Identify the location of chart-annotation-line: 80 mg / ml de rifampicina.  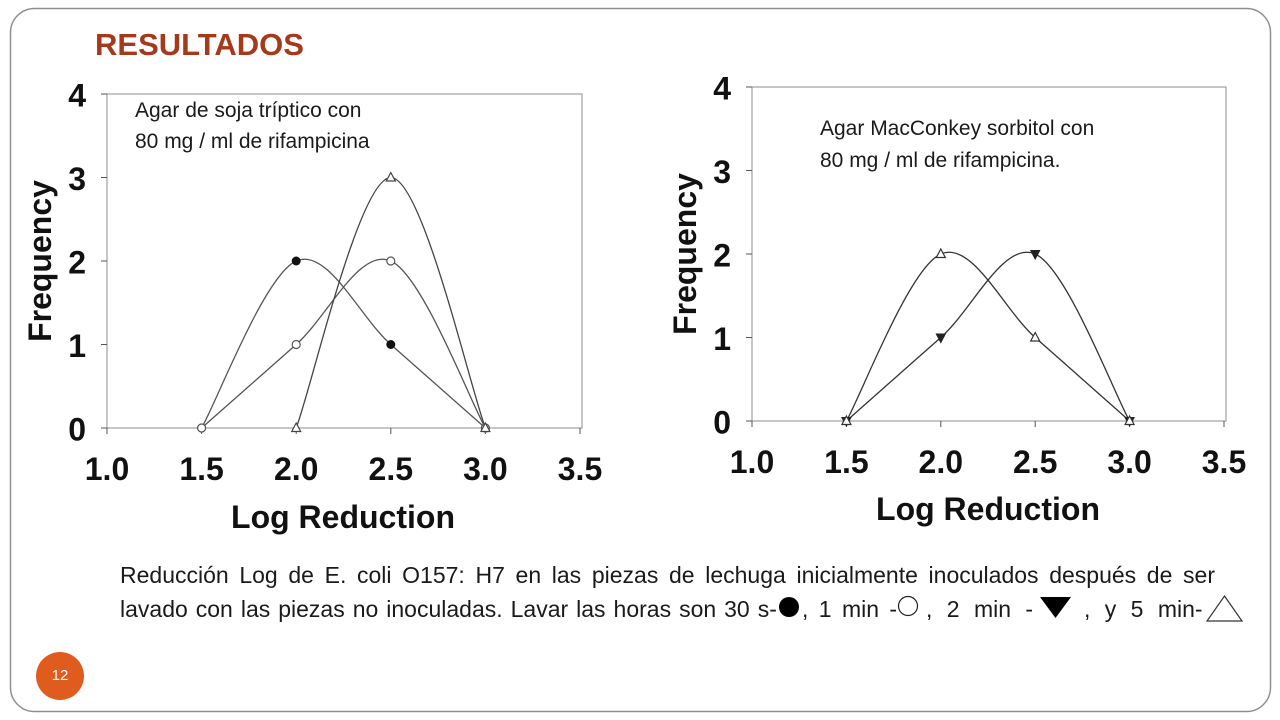
(252, 141).